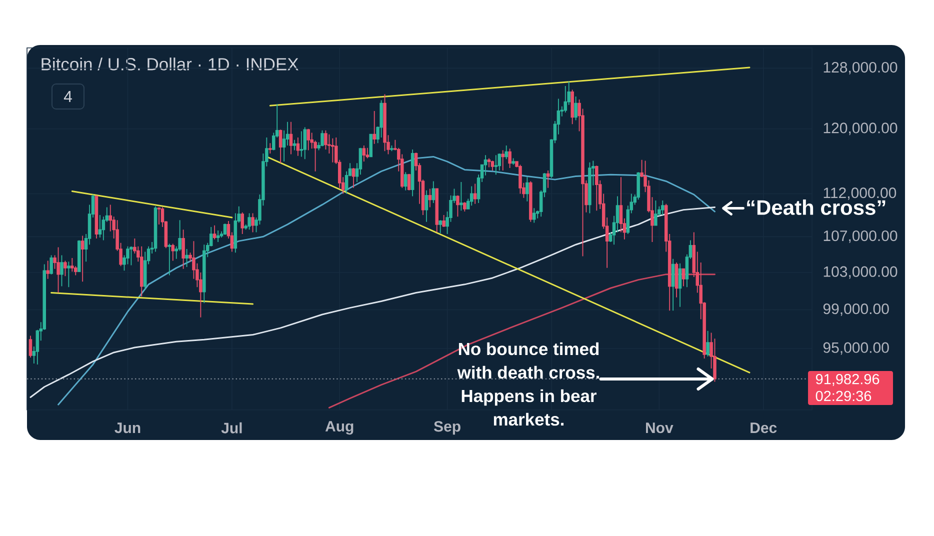 This screenshot has width=934, height=536. I want to click on annotation: 4, so click(68, 96).